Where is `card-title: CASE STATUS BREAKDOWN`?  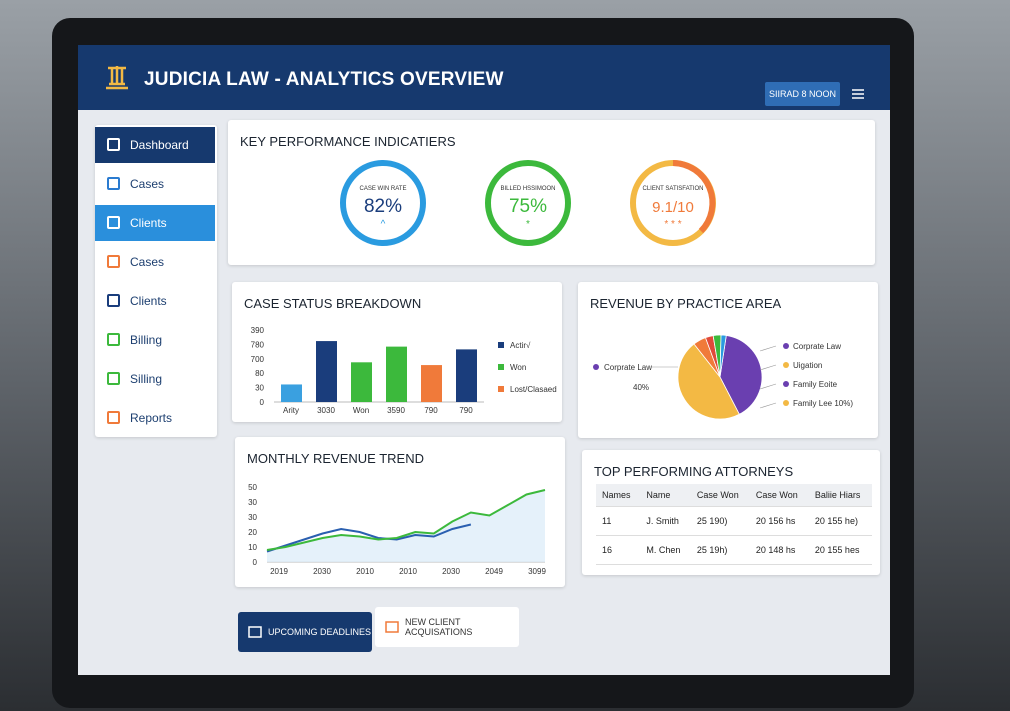 card-title: CASE STATUS BREAKDOWN is located at coordinates (333, 303).